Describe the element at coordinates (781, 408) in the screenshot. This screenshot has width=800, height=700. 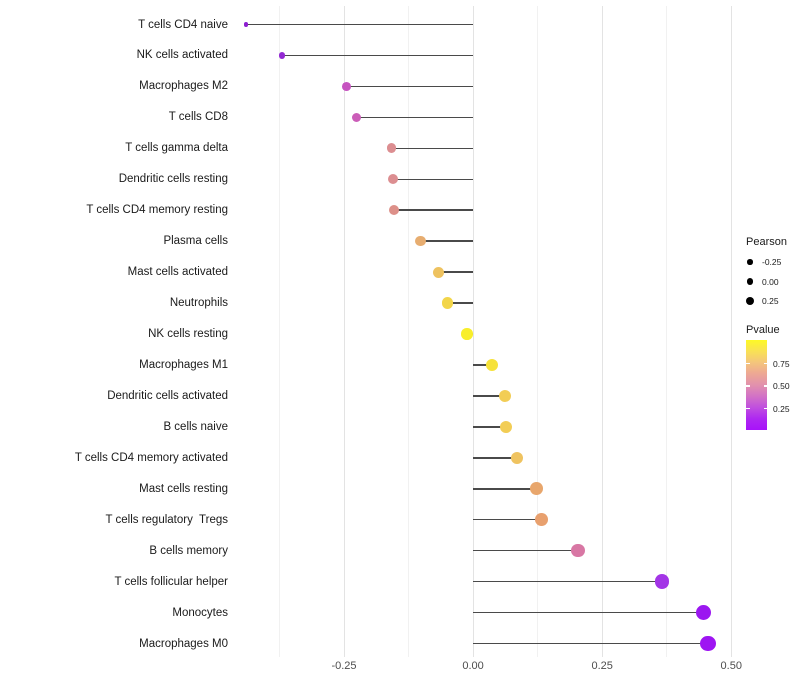
I see `pvalue-tick-label: 0.25` at that location.